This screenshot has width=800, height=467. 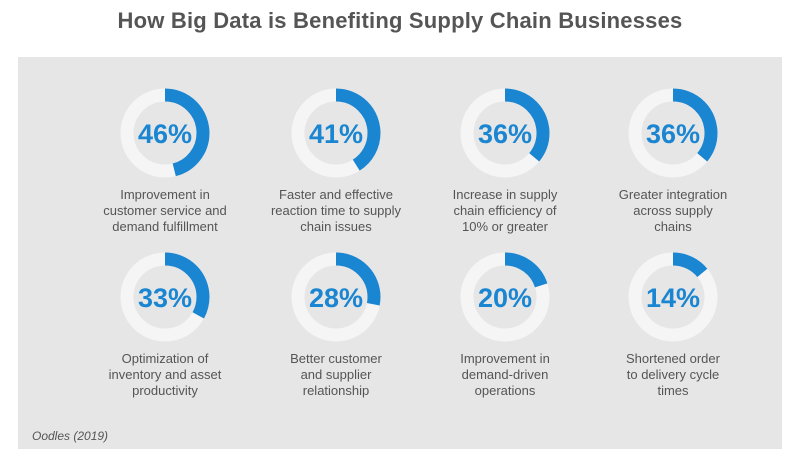 What do you see at coordinates (505, 374) in the screenshot?
I see `stat-label: Improvement in demand-driven operations` at bounding box center [505, 374].